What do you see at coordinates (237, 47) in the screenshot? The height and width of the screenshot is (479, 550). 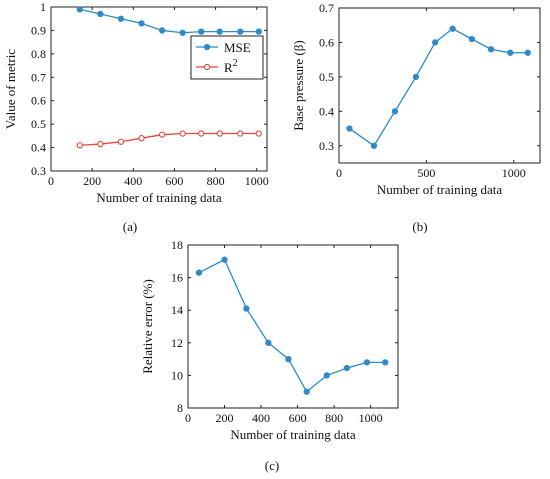 I see `legend-label: MSE` at bounding box center [237, 47].